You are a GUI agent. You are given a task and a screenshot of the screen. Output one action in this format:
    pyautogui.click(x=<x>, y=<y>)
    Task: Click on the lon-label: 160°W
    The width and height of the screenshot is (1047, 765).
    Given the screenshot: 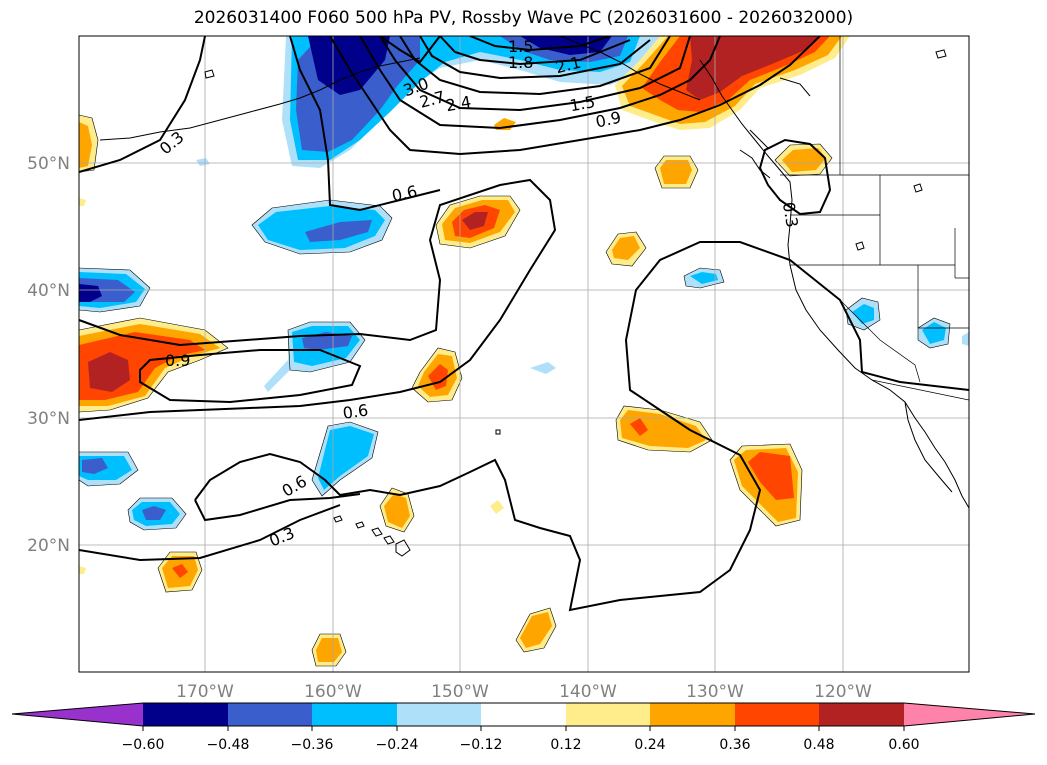 What is the action you would take?
    pyautogui.click(x=333, y=692)
    